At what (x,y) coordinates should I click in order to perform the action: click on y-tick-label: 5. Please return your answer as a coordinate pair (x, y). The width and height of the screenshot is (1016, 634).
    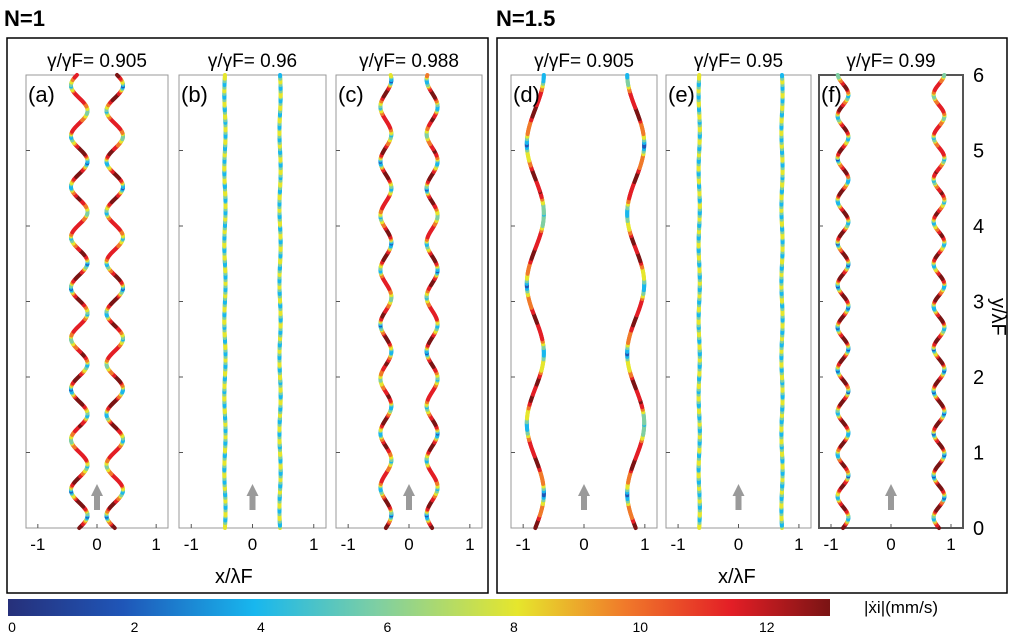
    Looking at the image, I should click on (978, 152).